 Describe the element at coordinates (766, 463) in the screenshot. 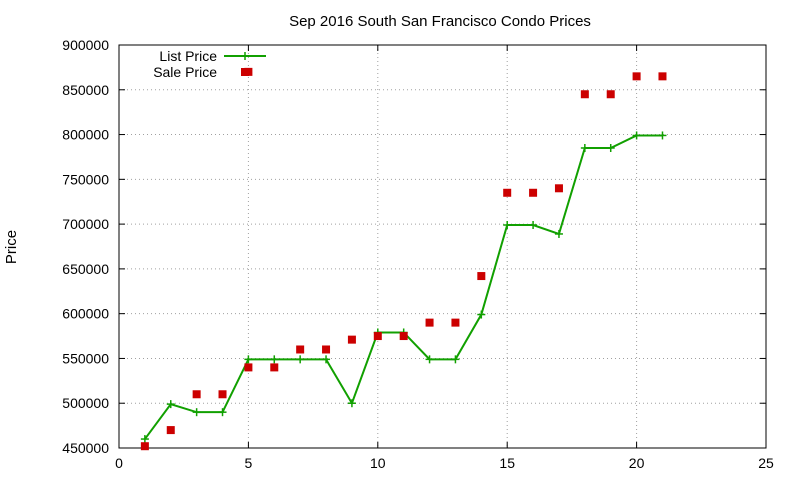

I see `x-tick-label: 25` at that location.